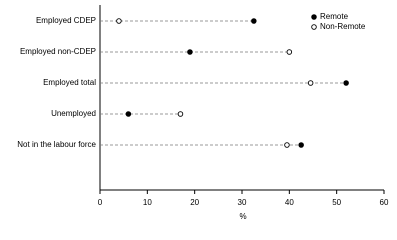  Describe the element at coordinates (289, 202) in the screenshot. I see `x-tick-label: 40` at that location.